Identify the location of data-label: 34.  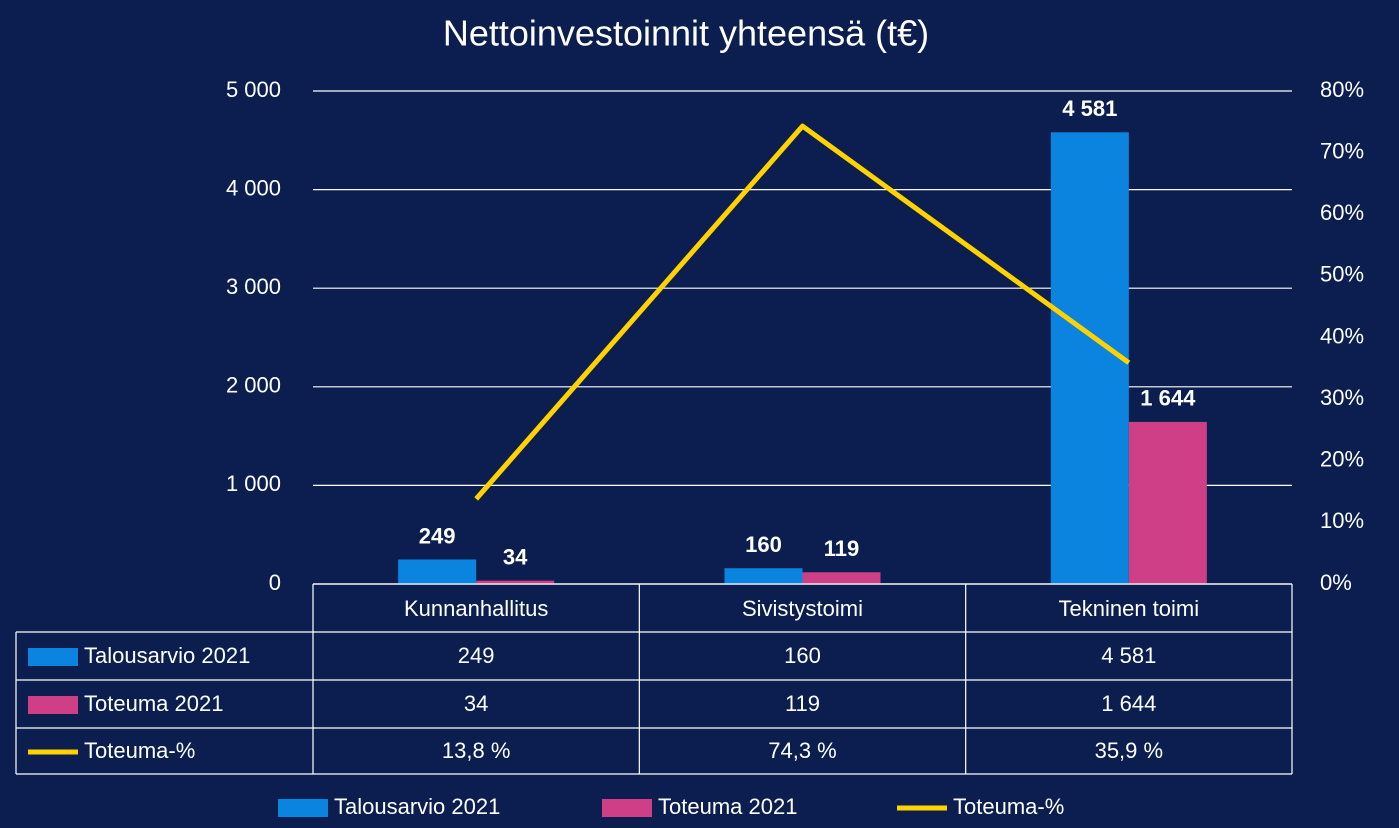
(515, 556).